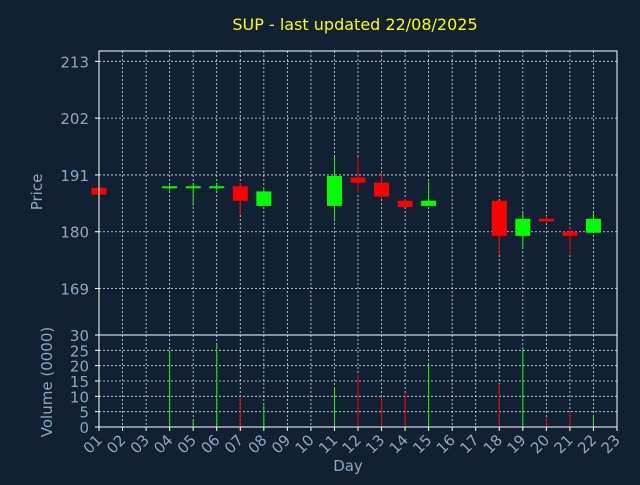 The height and width of the screenshot is (485, 640). Describe the element at coordinates (354, 24) in the screenshot. I see `chart-title: SUP - last updated 22/08/2025` at that location.